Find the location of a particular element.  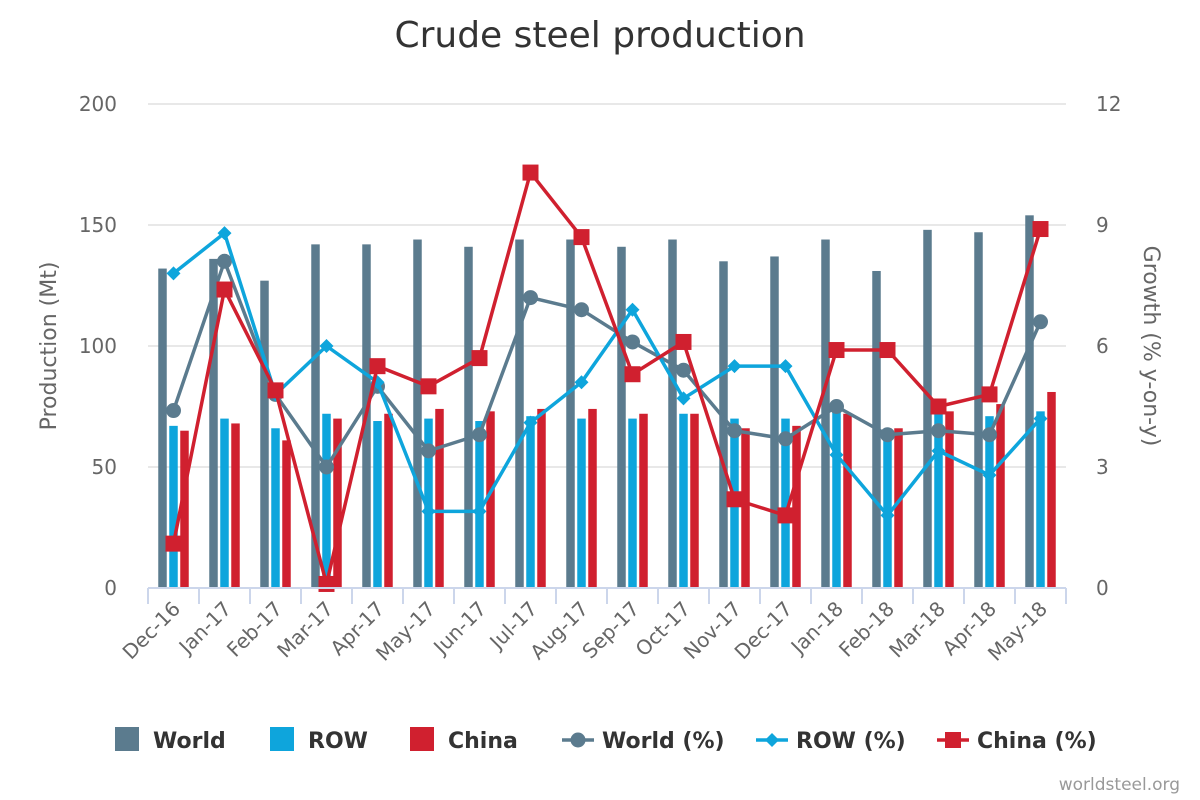

y2-axis-title: Growth (% y-on-y) is located at coordinates (1150, 346).